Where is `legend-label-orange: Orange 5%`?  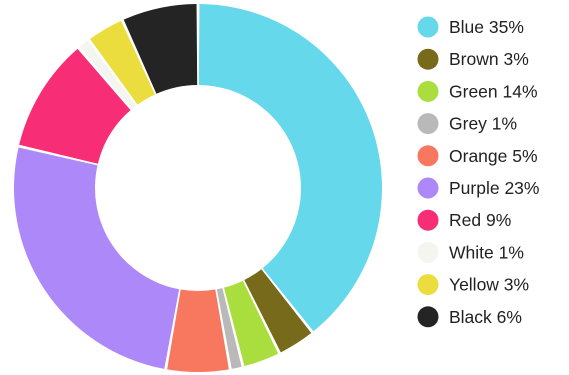 legend-label-orange: Orange 5% is located at coordinates (493, 156).